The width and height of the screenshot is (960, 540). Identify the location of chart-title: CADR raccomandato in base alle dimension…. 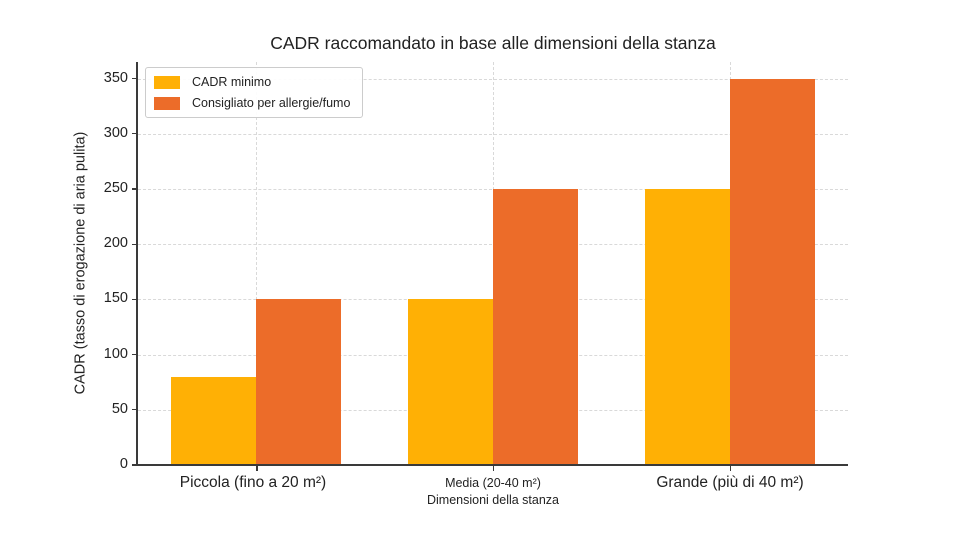
(493, 43).